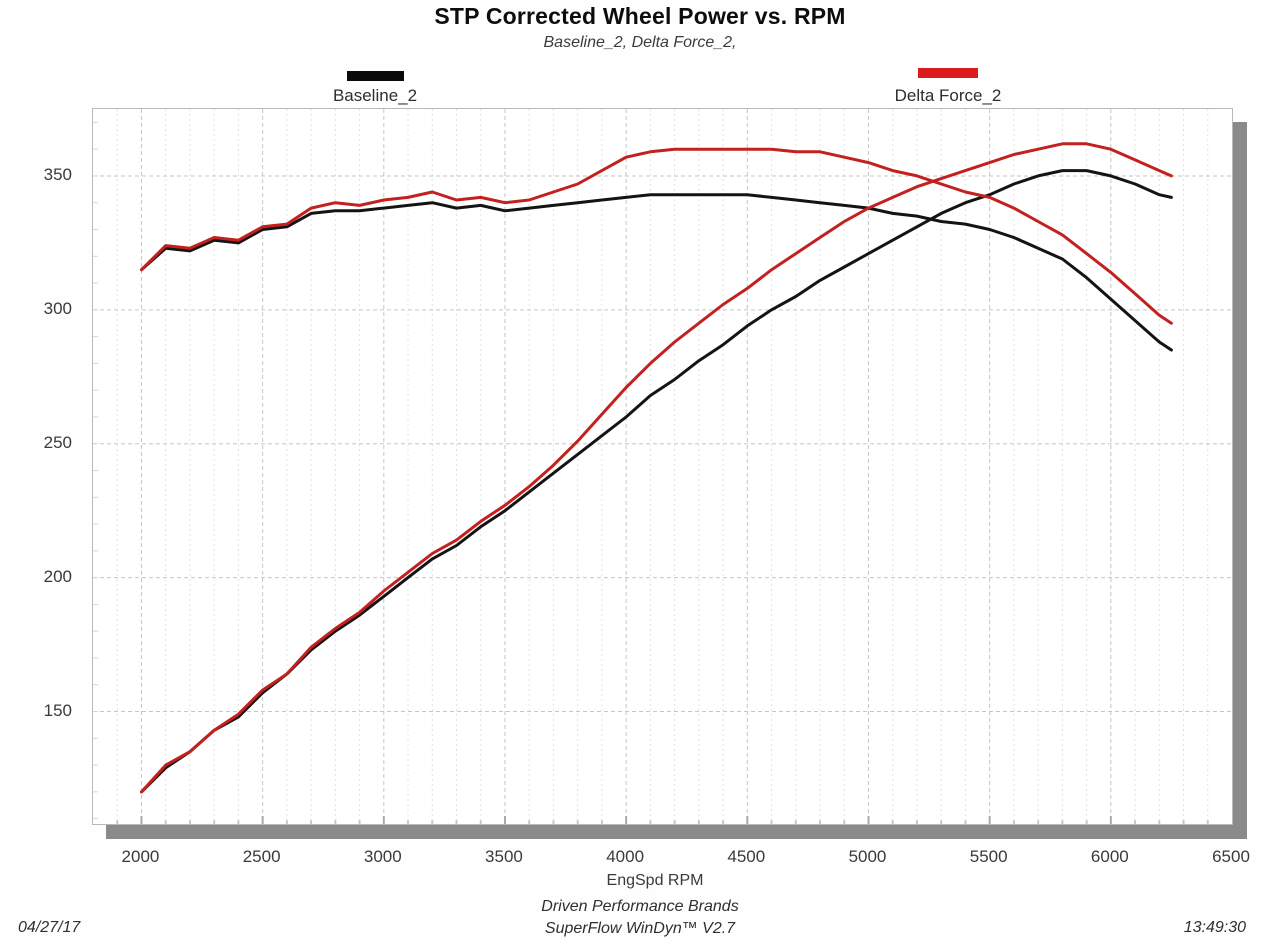  What do you see at coordinates (504, 856) in the screenshot?
I see `x-tick-label-3500: 3500` at bounding box center [504, 856].